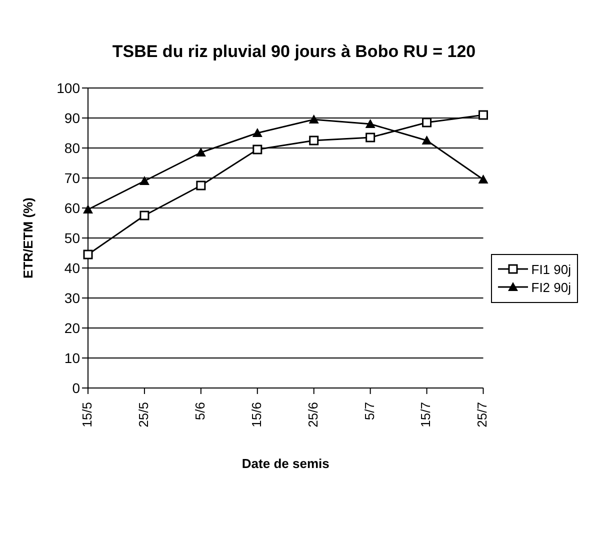 This screenshot has width=608, height=539. I want to click on x-tick-label: 25/6, so click(312, 415).